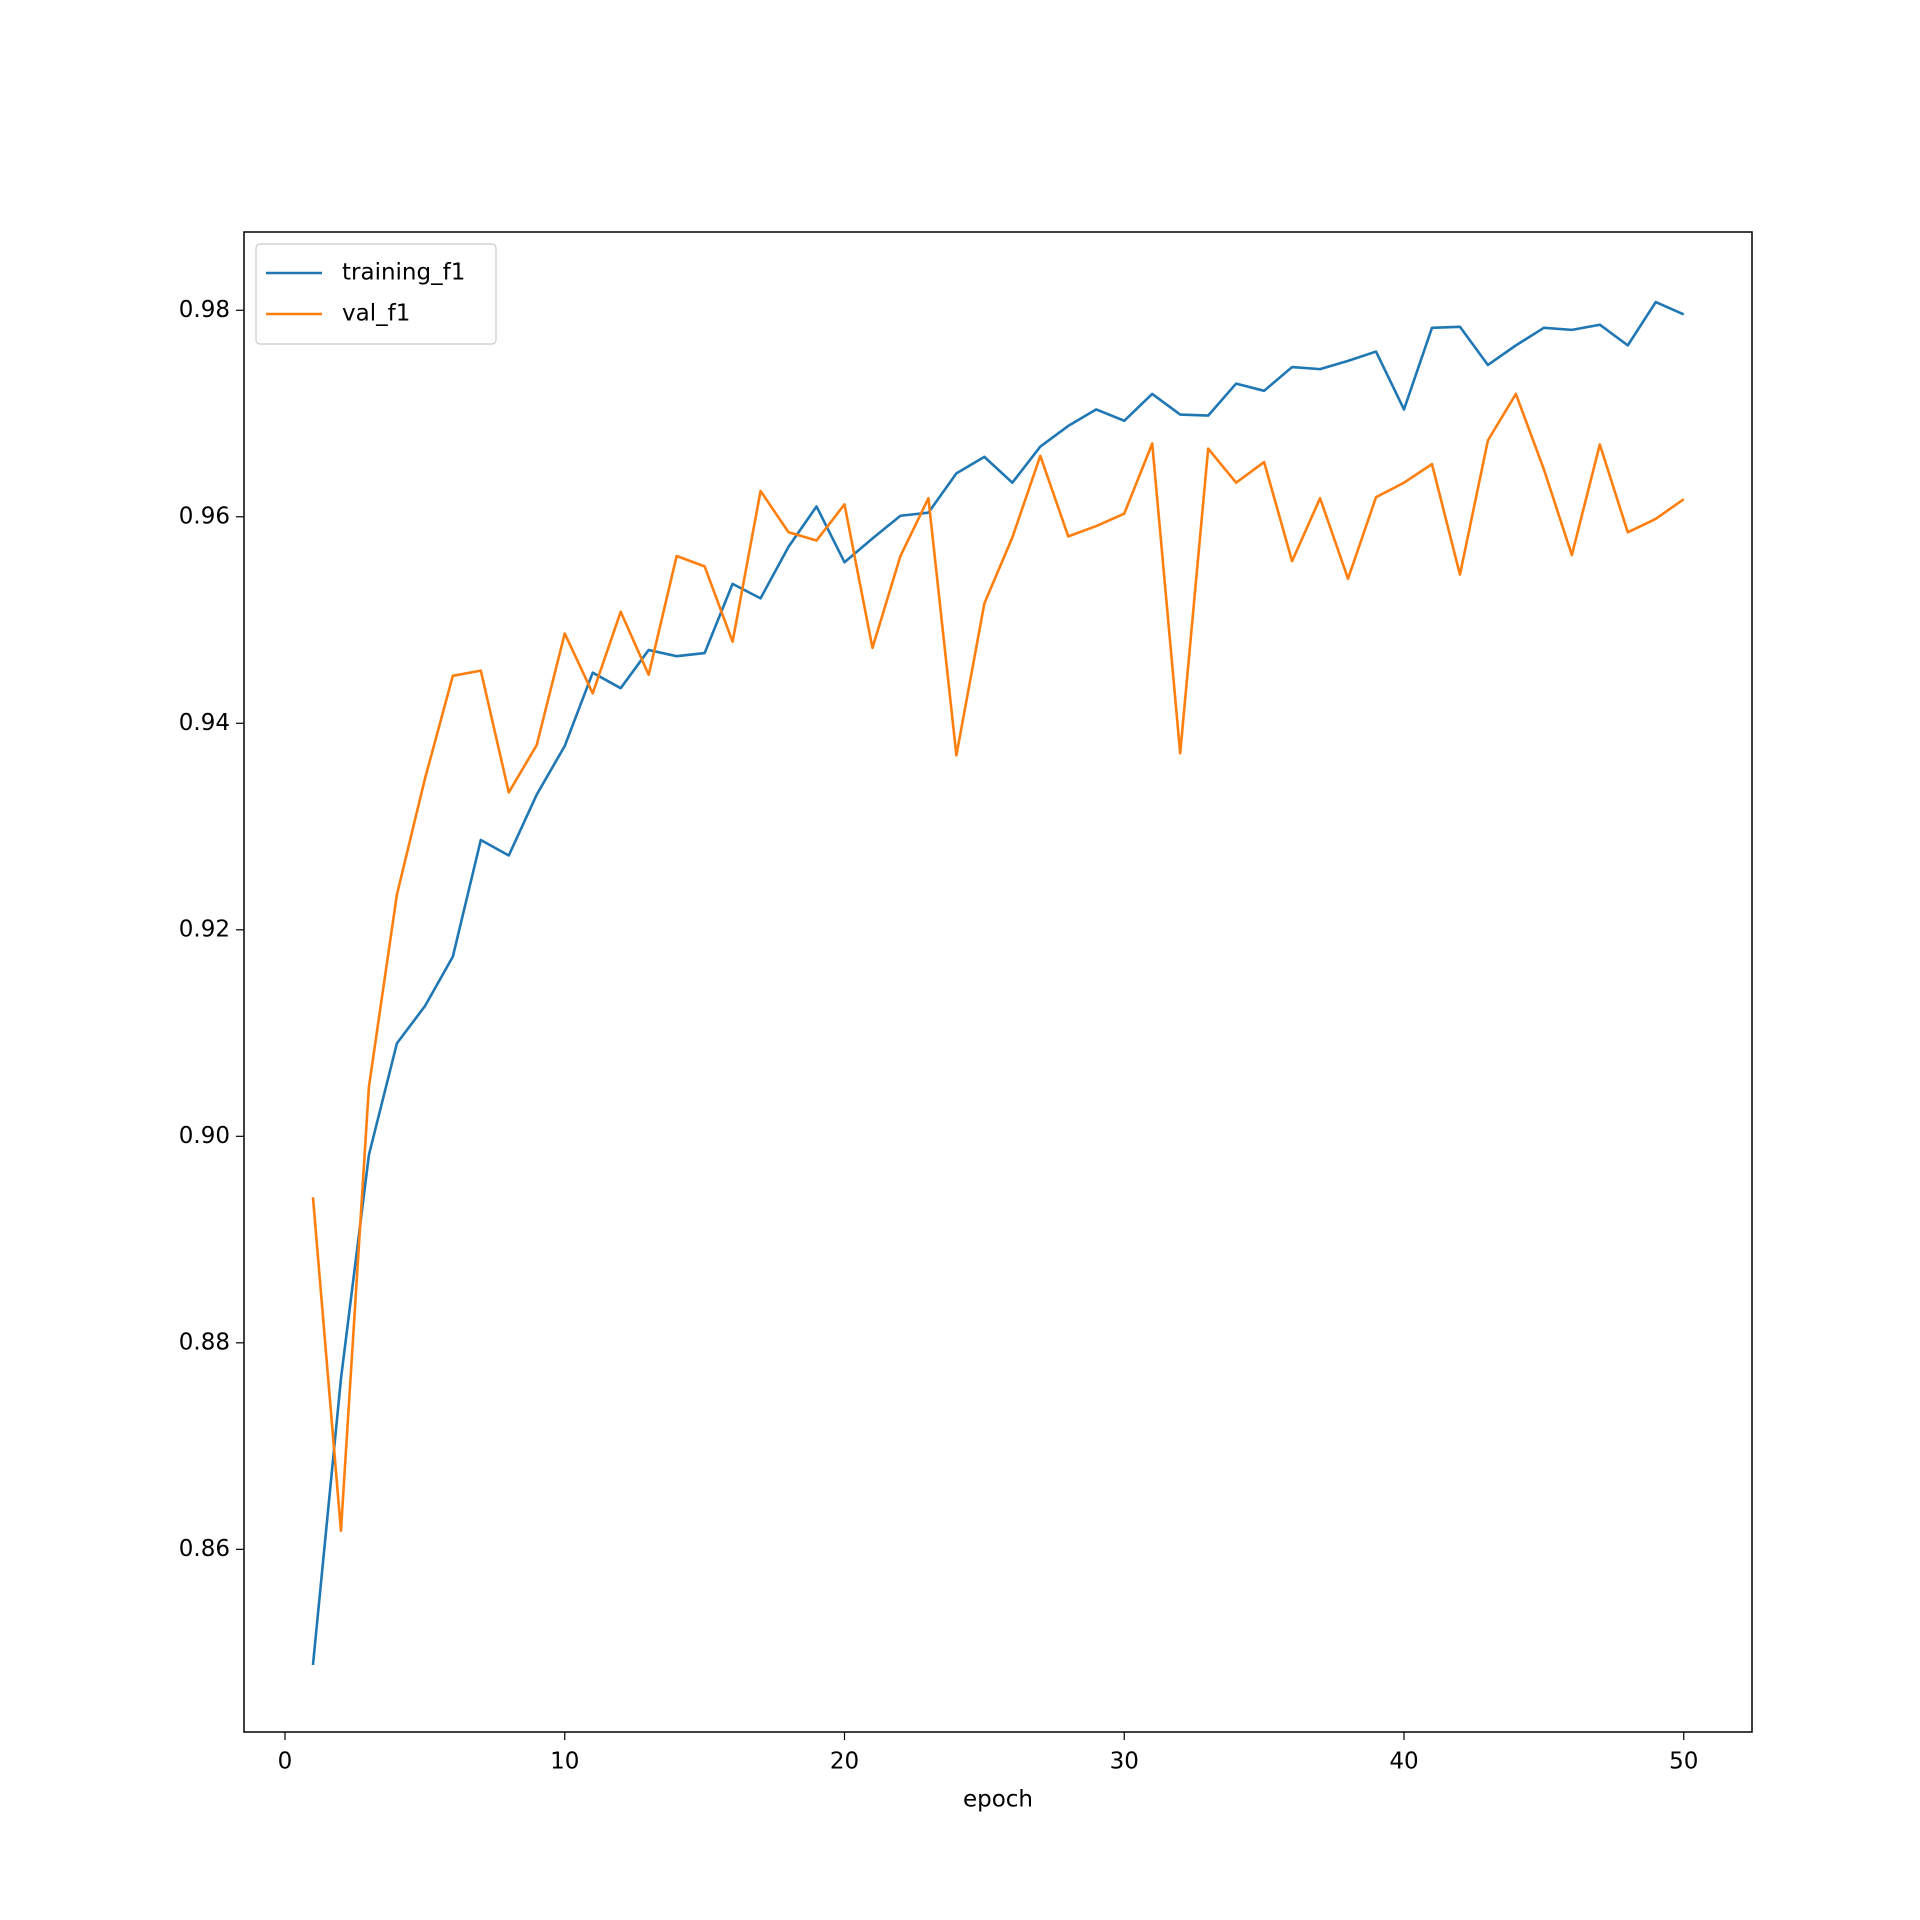 The image size is (1920, 1920). Describe the element at coordinates (204, 723) in the screenshot. I see `y-tick-label: 0.94` at that location.